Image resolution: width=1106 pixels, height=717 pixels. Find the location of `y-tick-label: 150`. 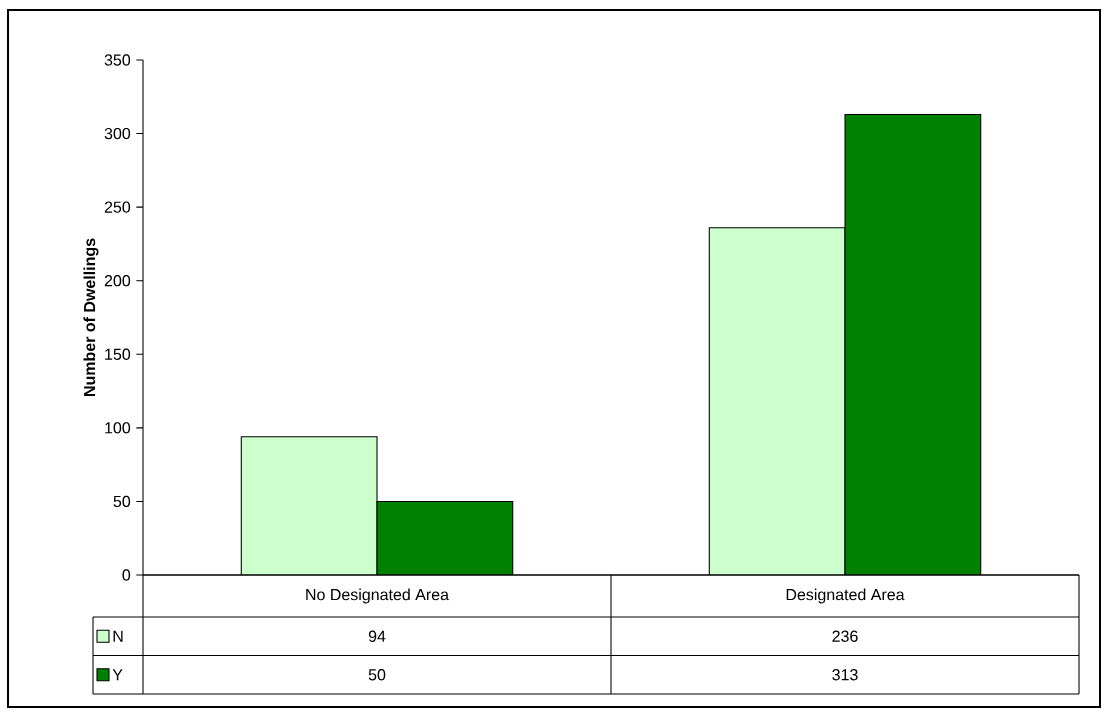

y-tick-label: 150 is located at coordinates (118, 354).